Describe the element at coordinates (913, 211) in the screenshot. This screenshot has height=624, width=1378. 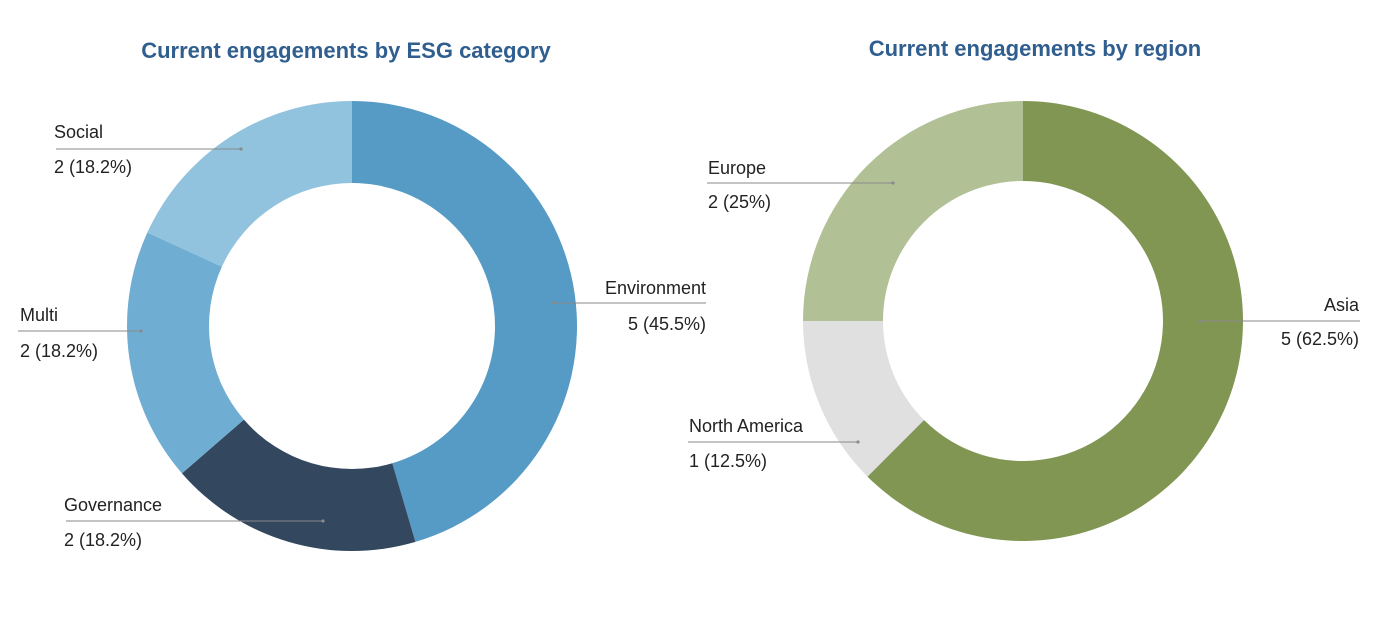
I see `slice-europe` at that location.